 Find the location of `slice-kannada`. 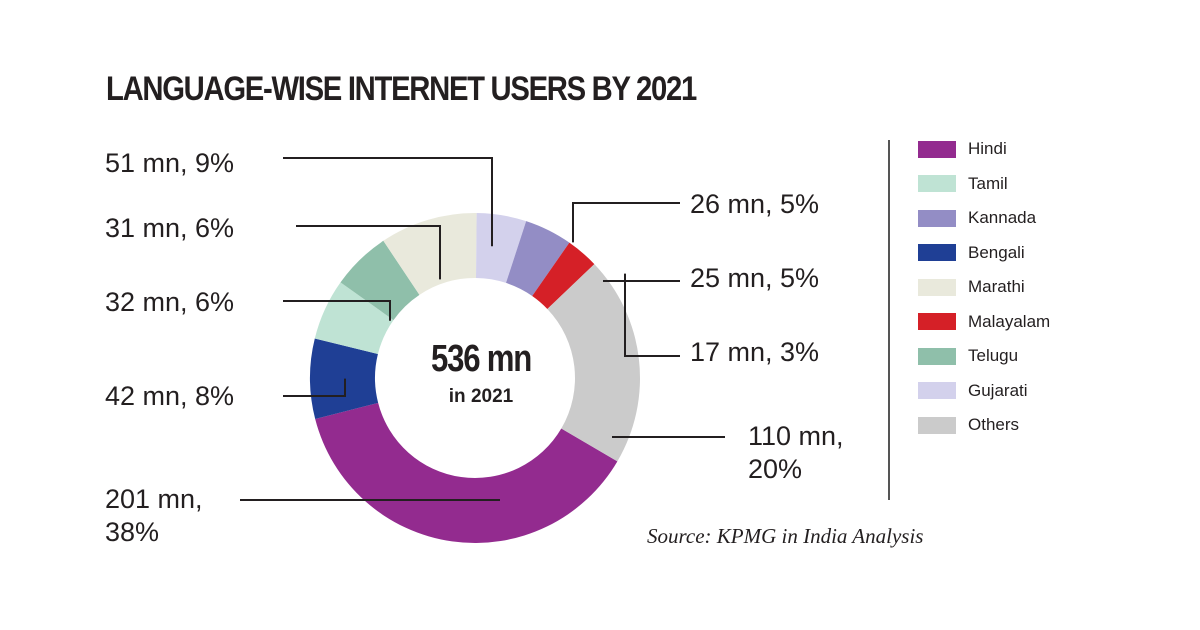

slice-kannada is located at coordinates (538, 258).